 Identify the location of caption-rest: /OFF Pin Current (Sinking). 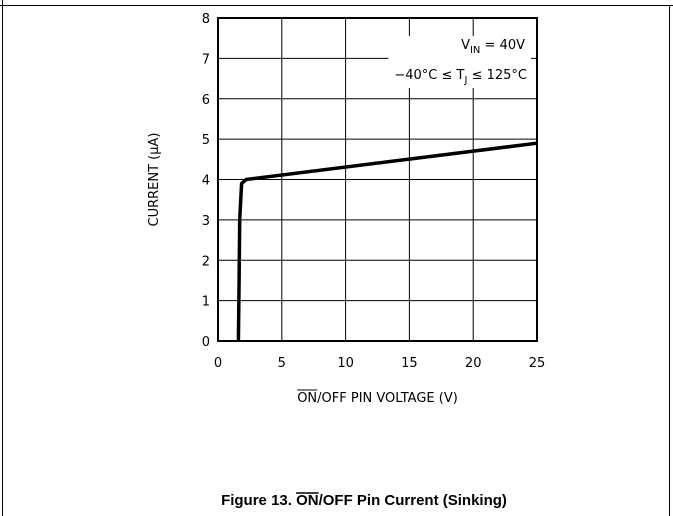
(413, 500).